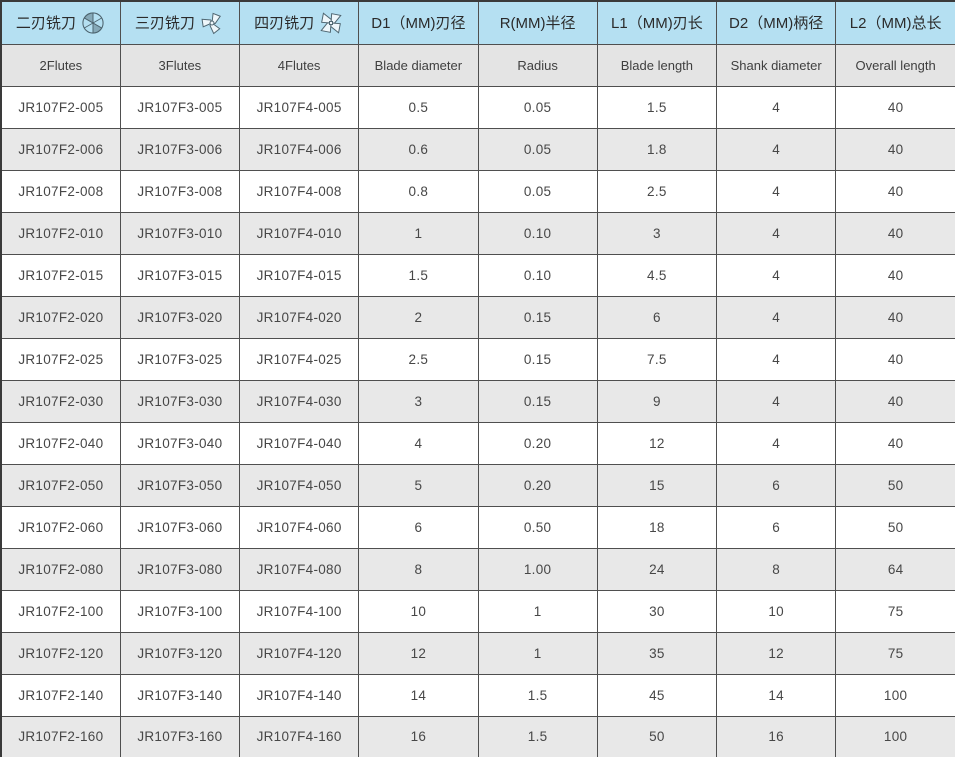 This screenshot has width=955, height=757. I want to click on column-header-label-zh: R(MM)半径, so click(537, 24).